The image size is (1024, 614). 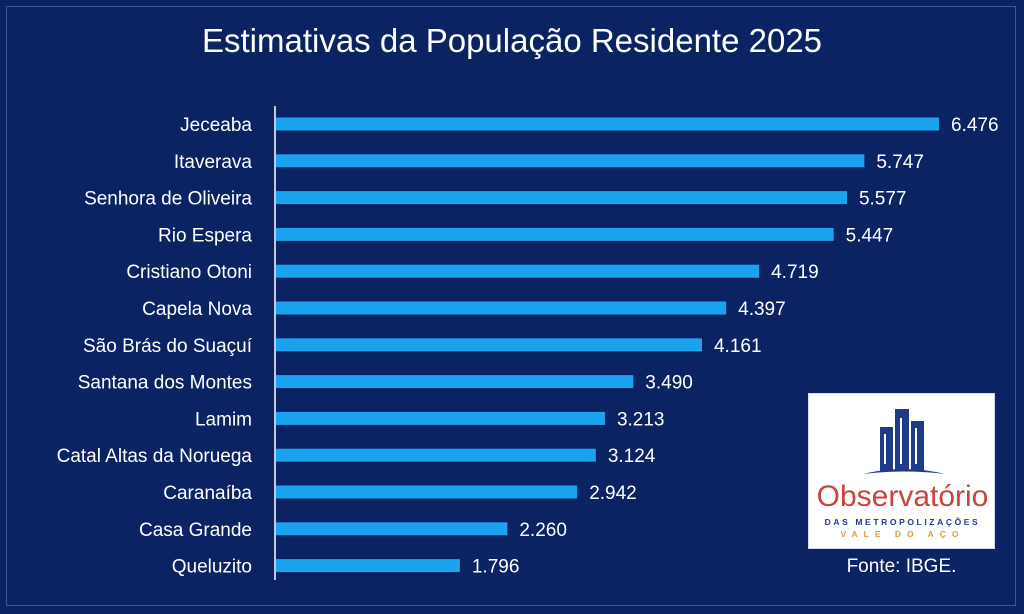 I want to click on logo-subtitle: DAS METROPOLIZAÇÕES, so click(x=902, y=522).